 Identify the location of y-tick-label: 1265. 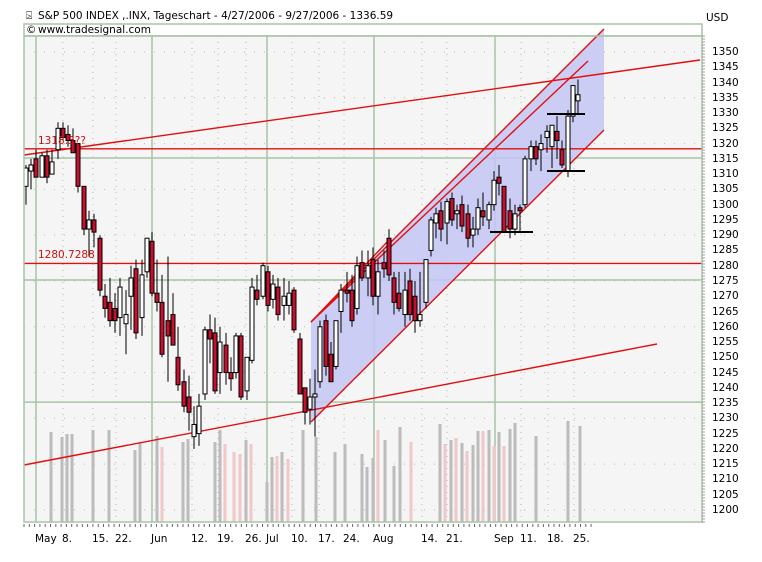
(725, 311).